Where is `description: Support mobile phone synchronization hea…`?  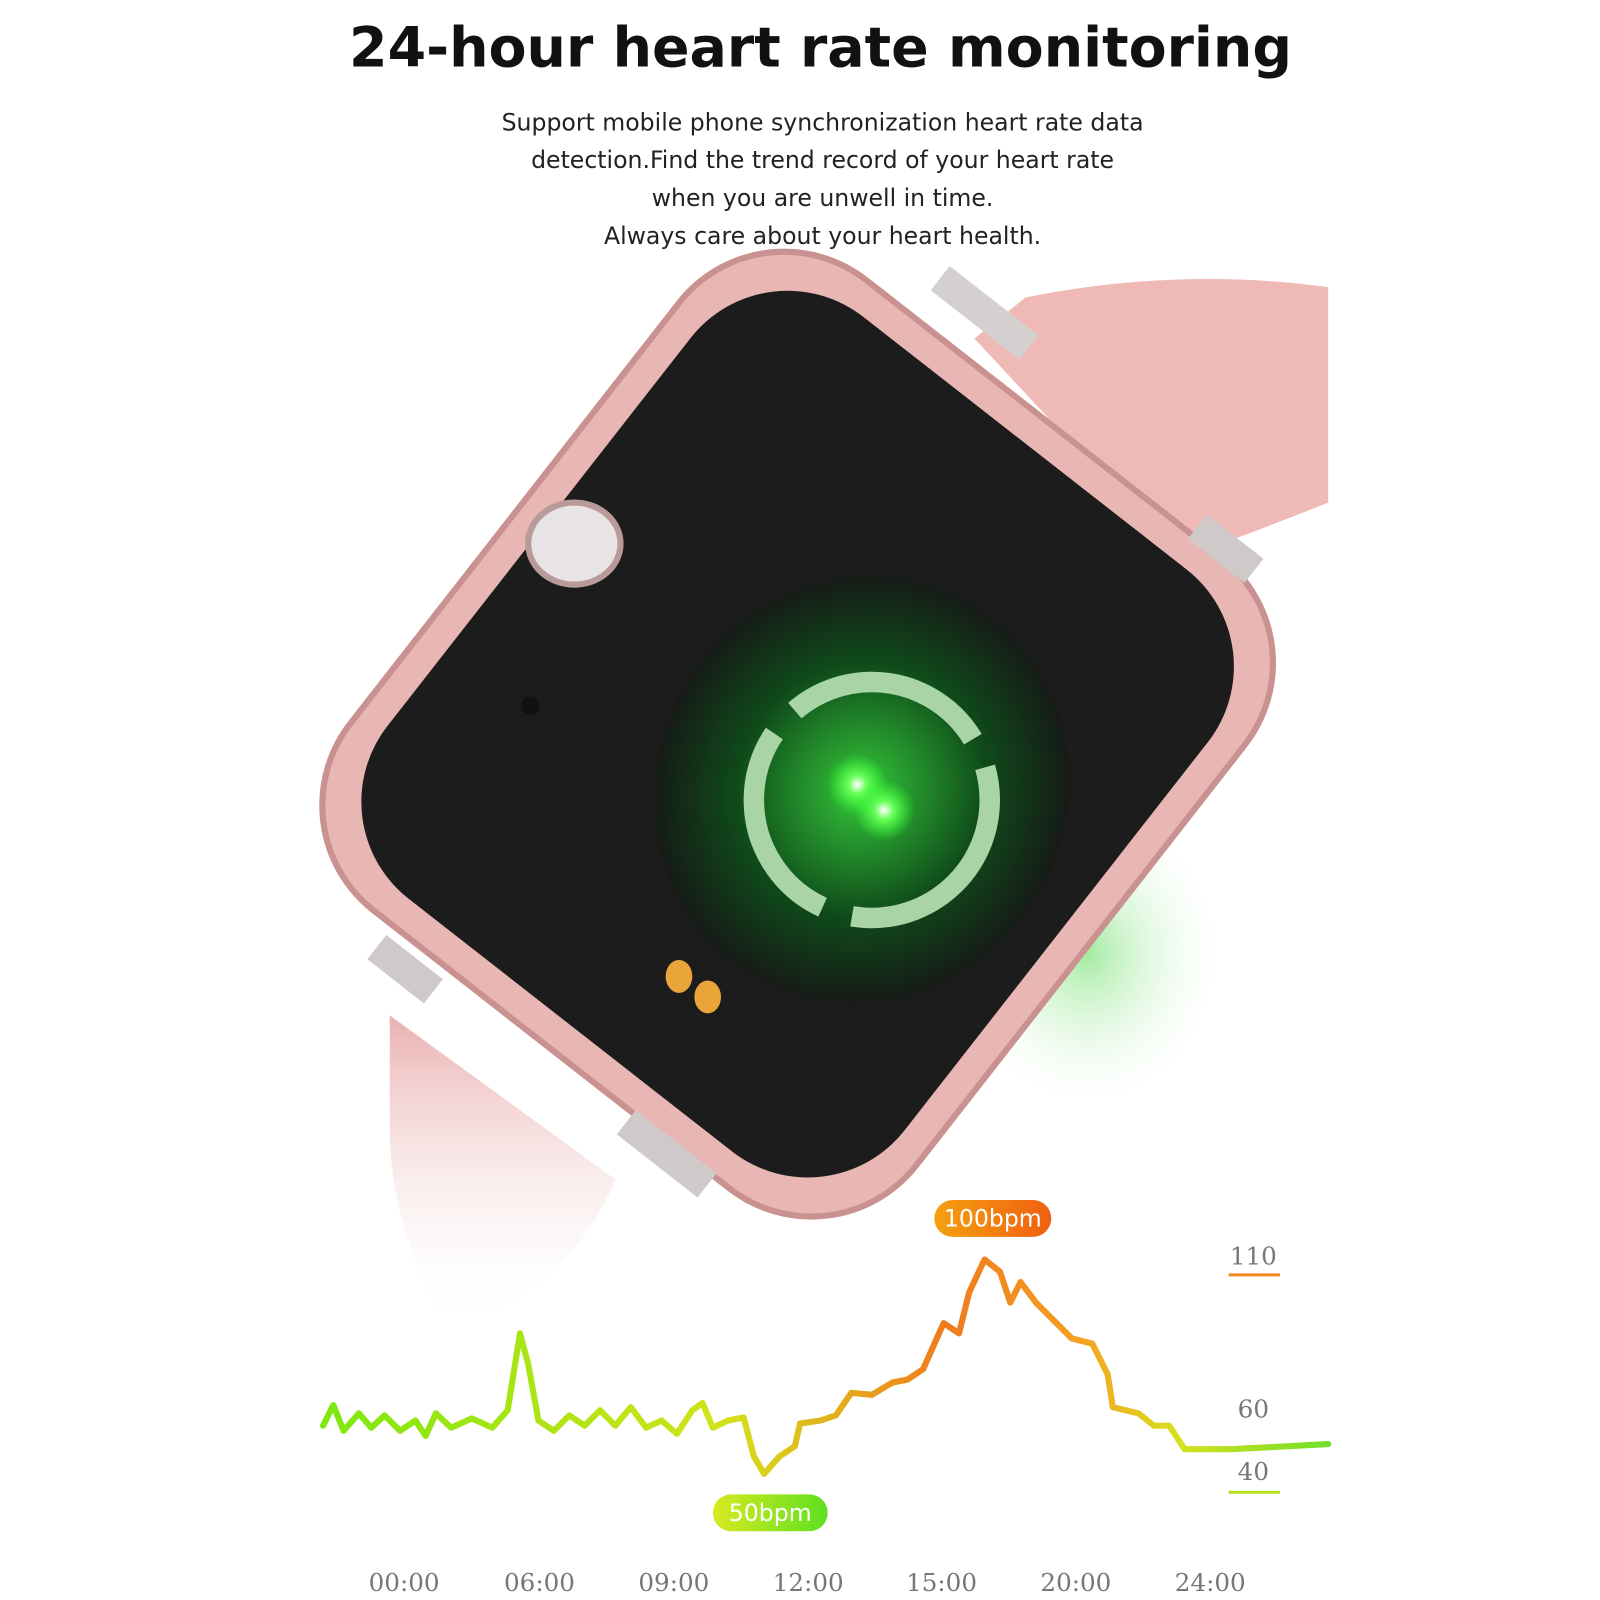 description: Support mobile phone synchronization hea… is located at coordinates (823, 179).